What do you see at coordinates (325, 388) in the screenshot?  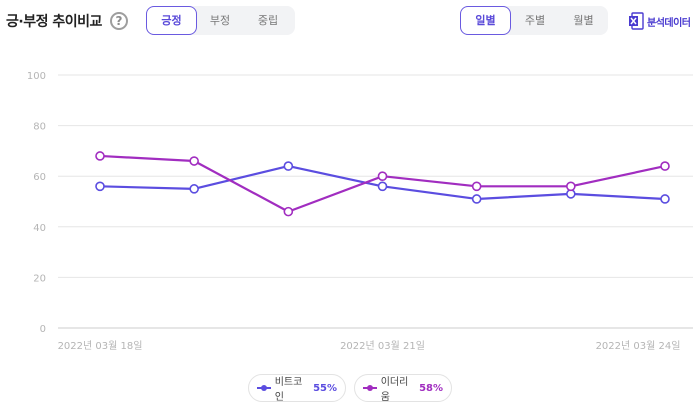 I see `legend-pct-series1: 55%` at bounding box center [325, 388].